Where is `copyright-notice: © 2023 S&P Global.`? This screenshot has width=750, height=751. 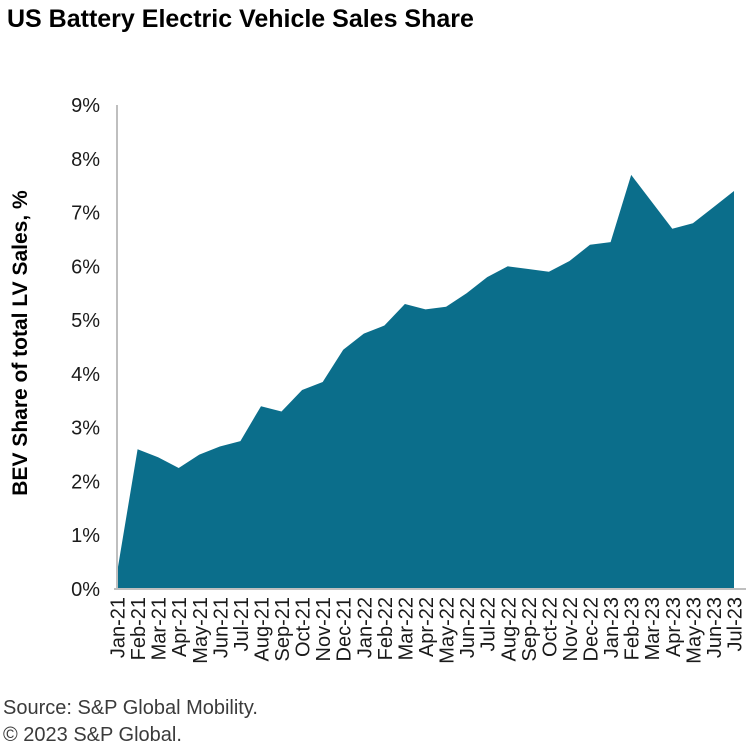
copyright-notice: © 2023 S&P Global. is located at coordinates (92, 735).